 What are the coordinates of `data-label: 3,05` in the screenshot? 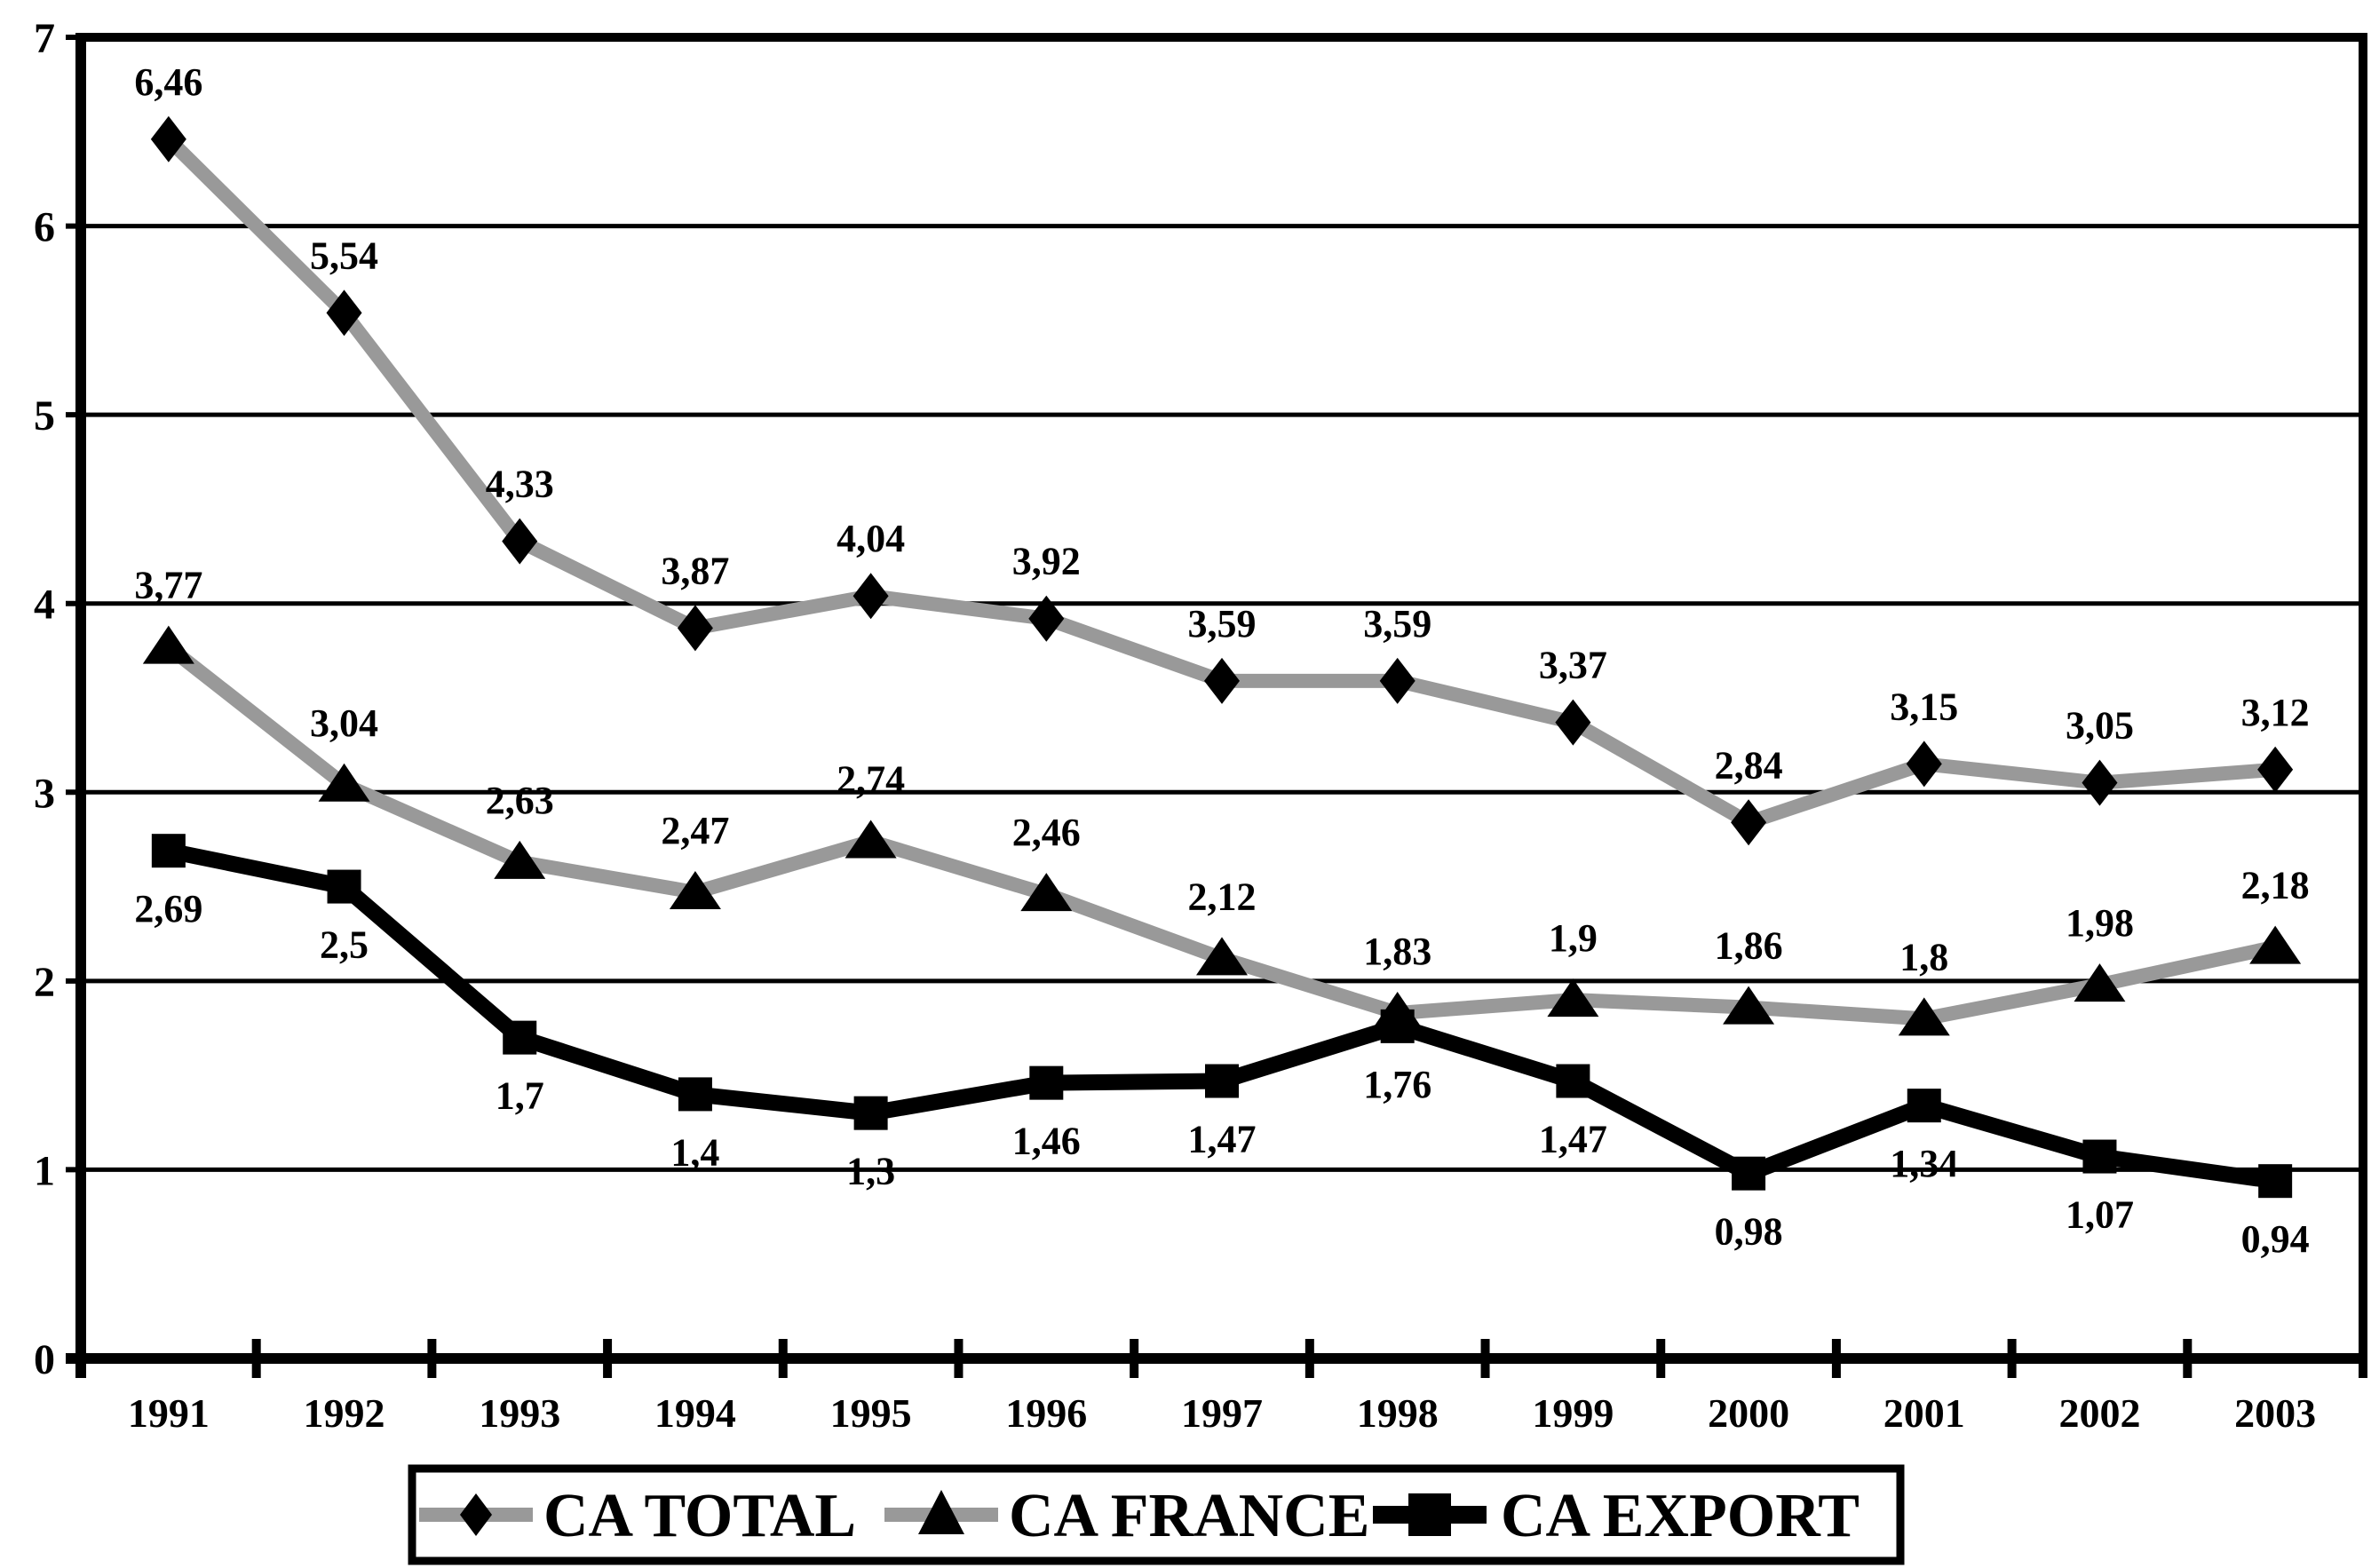 It's located at (2100, 726).